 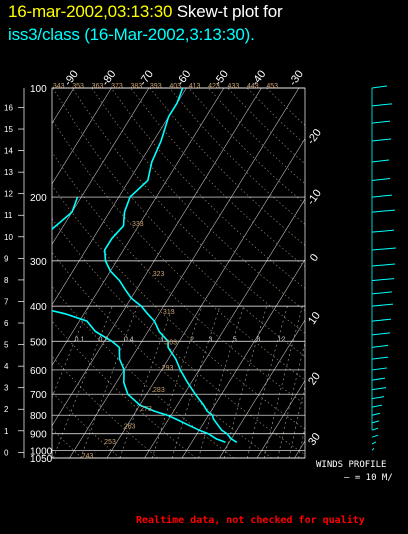 I want to click on dry-adiabat-label: 383, so click(x=137, y=86).